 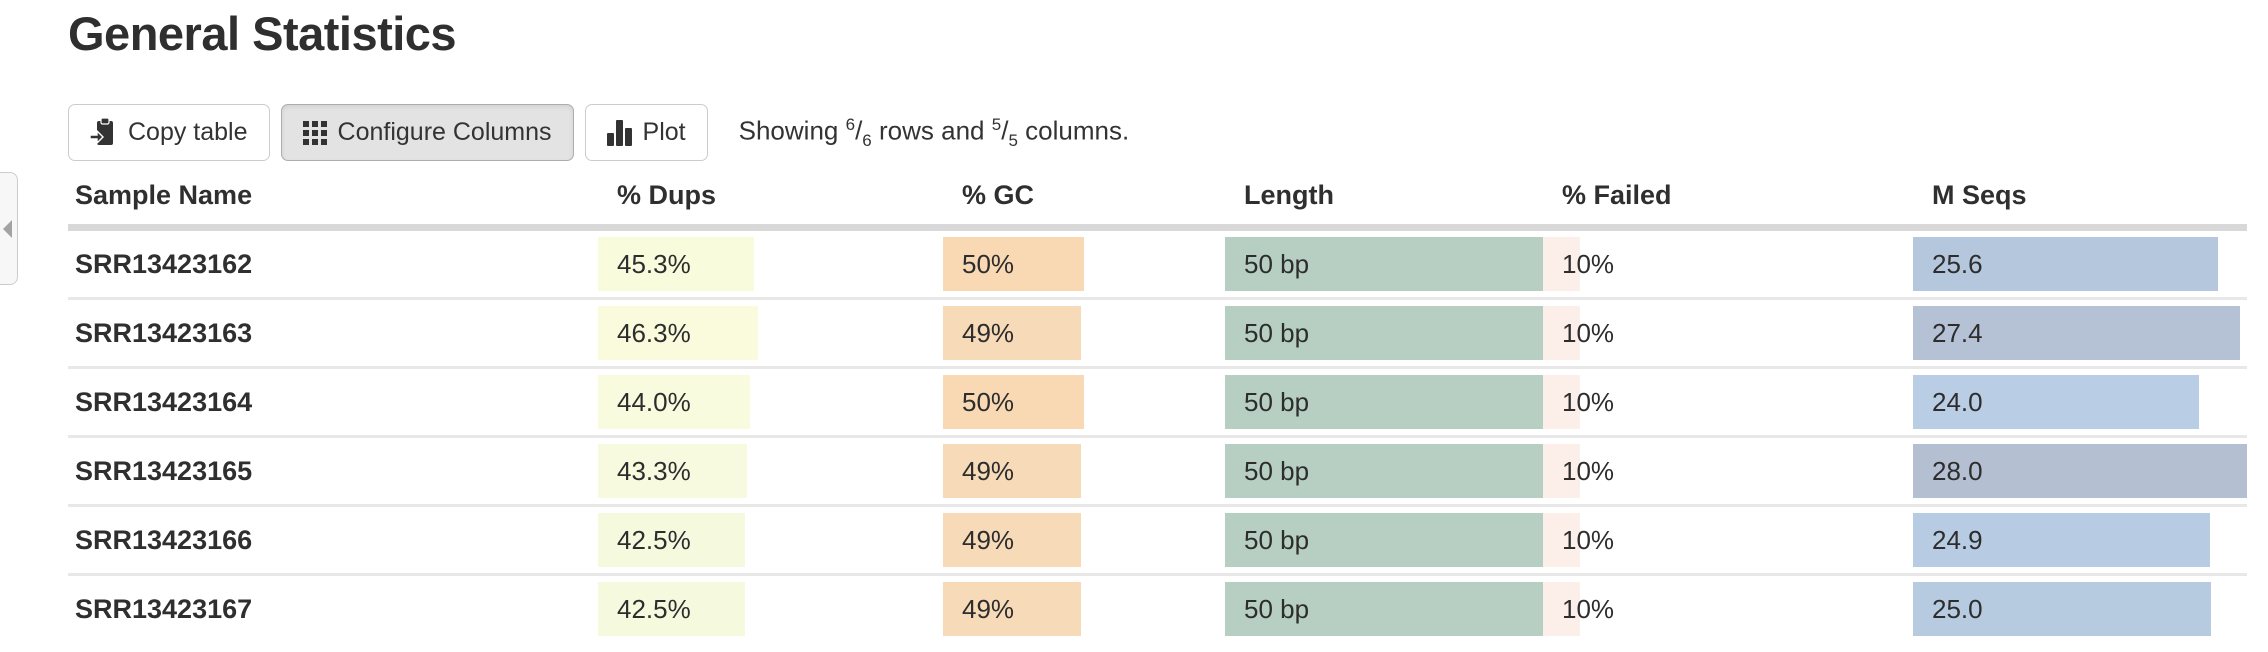 I want to click on dups-cell: 44.0%, so click(x=770, y=402).